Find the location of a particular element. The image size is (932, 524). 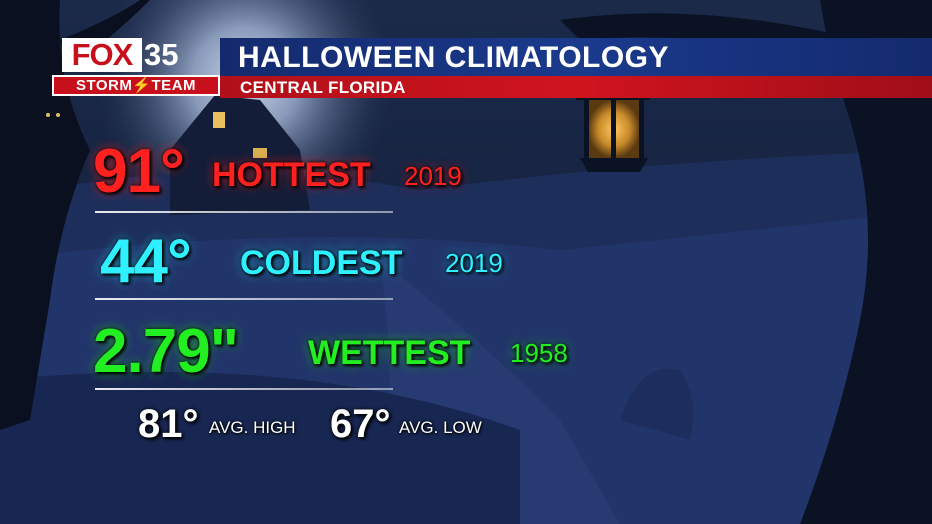

fox35-storm-team-logo: FOX 35 STORM⚡TEAM is located at coordinates (136, 68).